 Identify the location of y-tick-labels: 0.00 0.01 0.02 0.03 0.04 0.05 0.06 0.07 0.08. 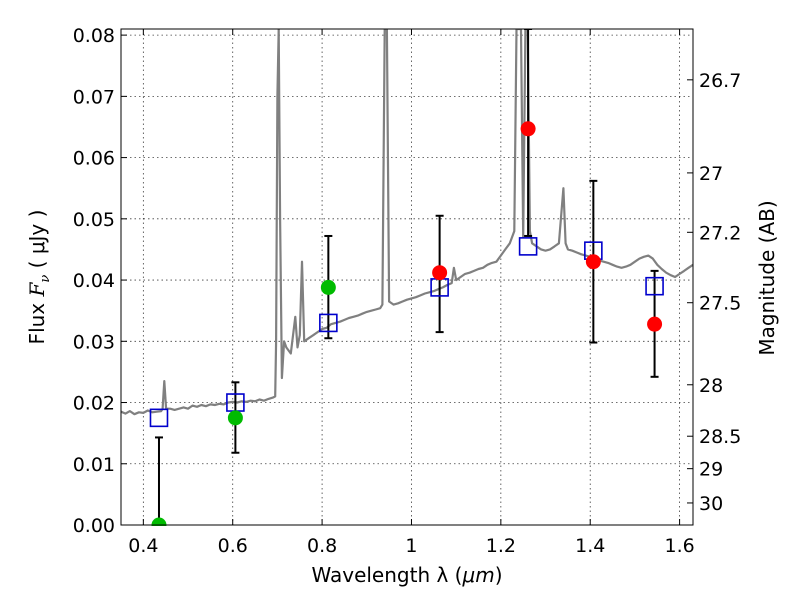
(94, 281).